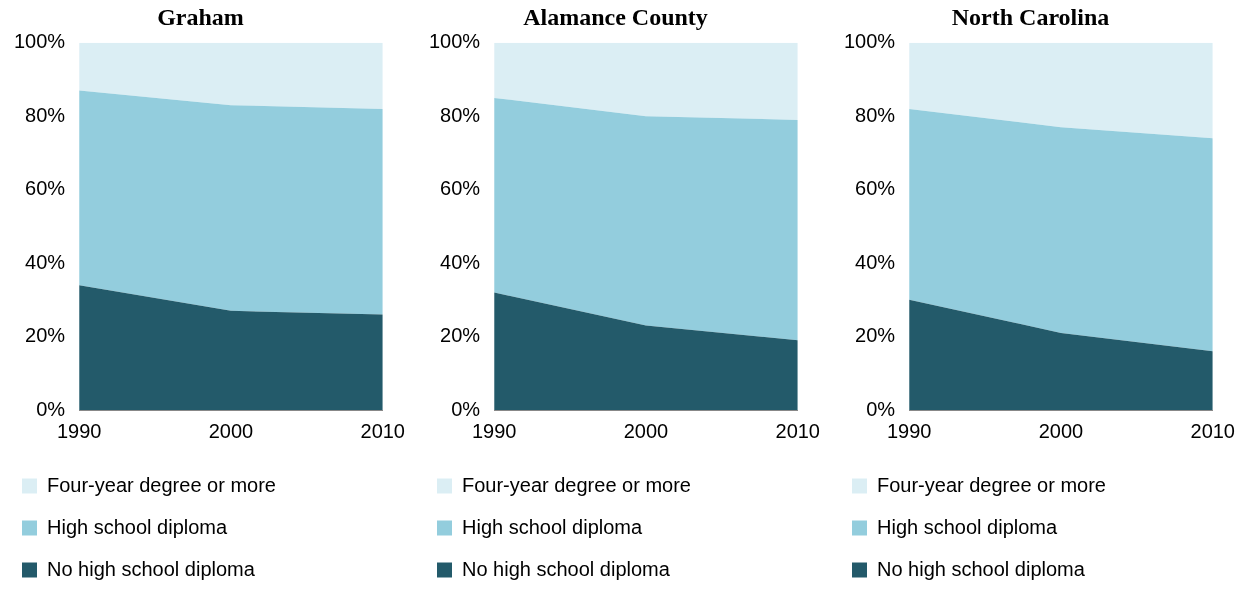 The image size is (1247, 590). I want to click on chart-title: Alamance County, so click(615, 16).